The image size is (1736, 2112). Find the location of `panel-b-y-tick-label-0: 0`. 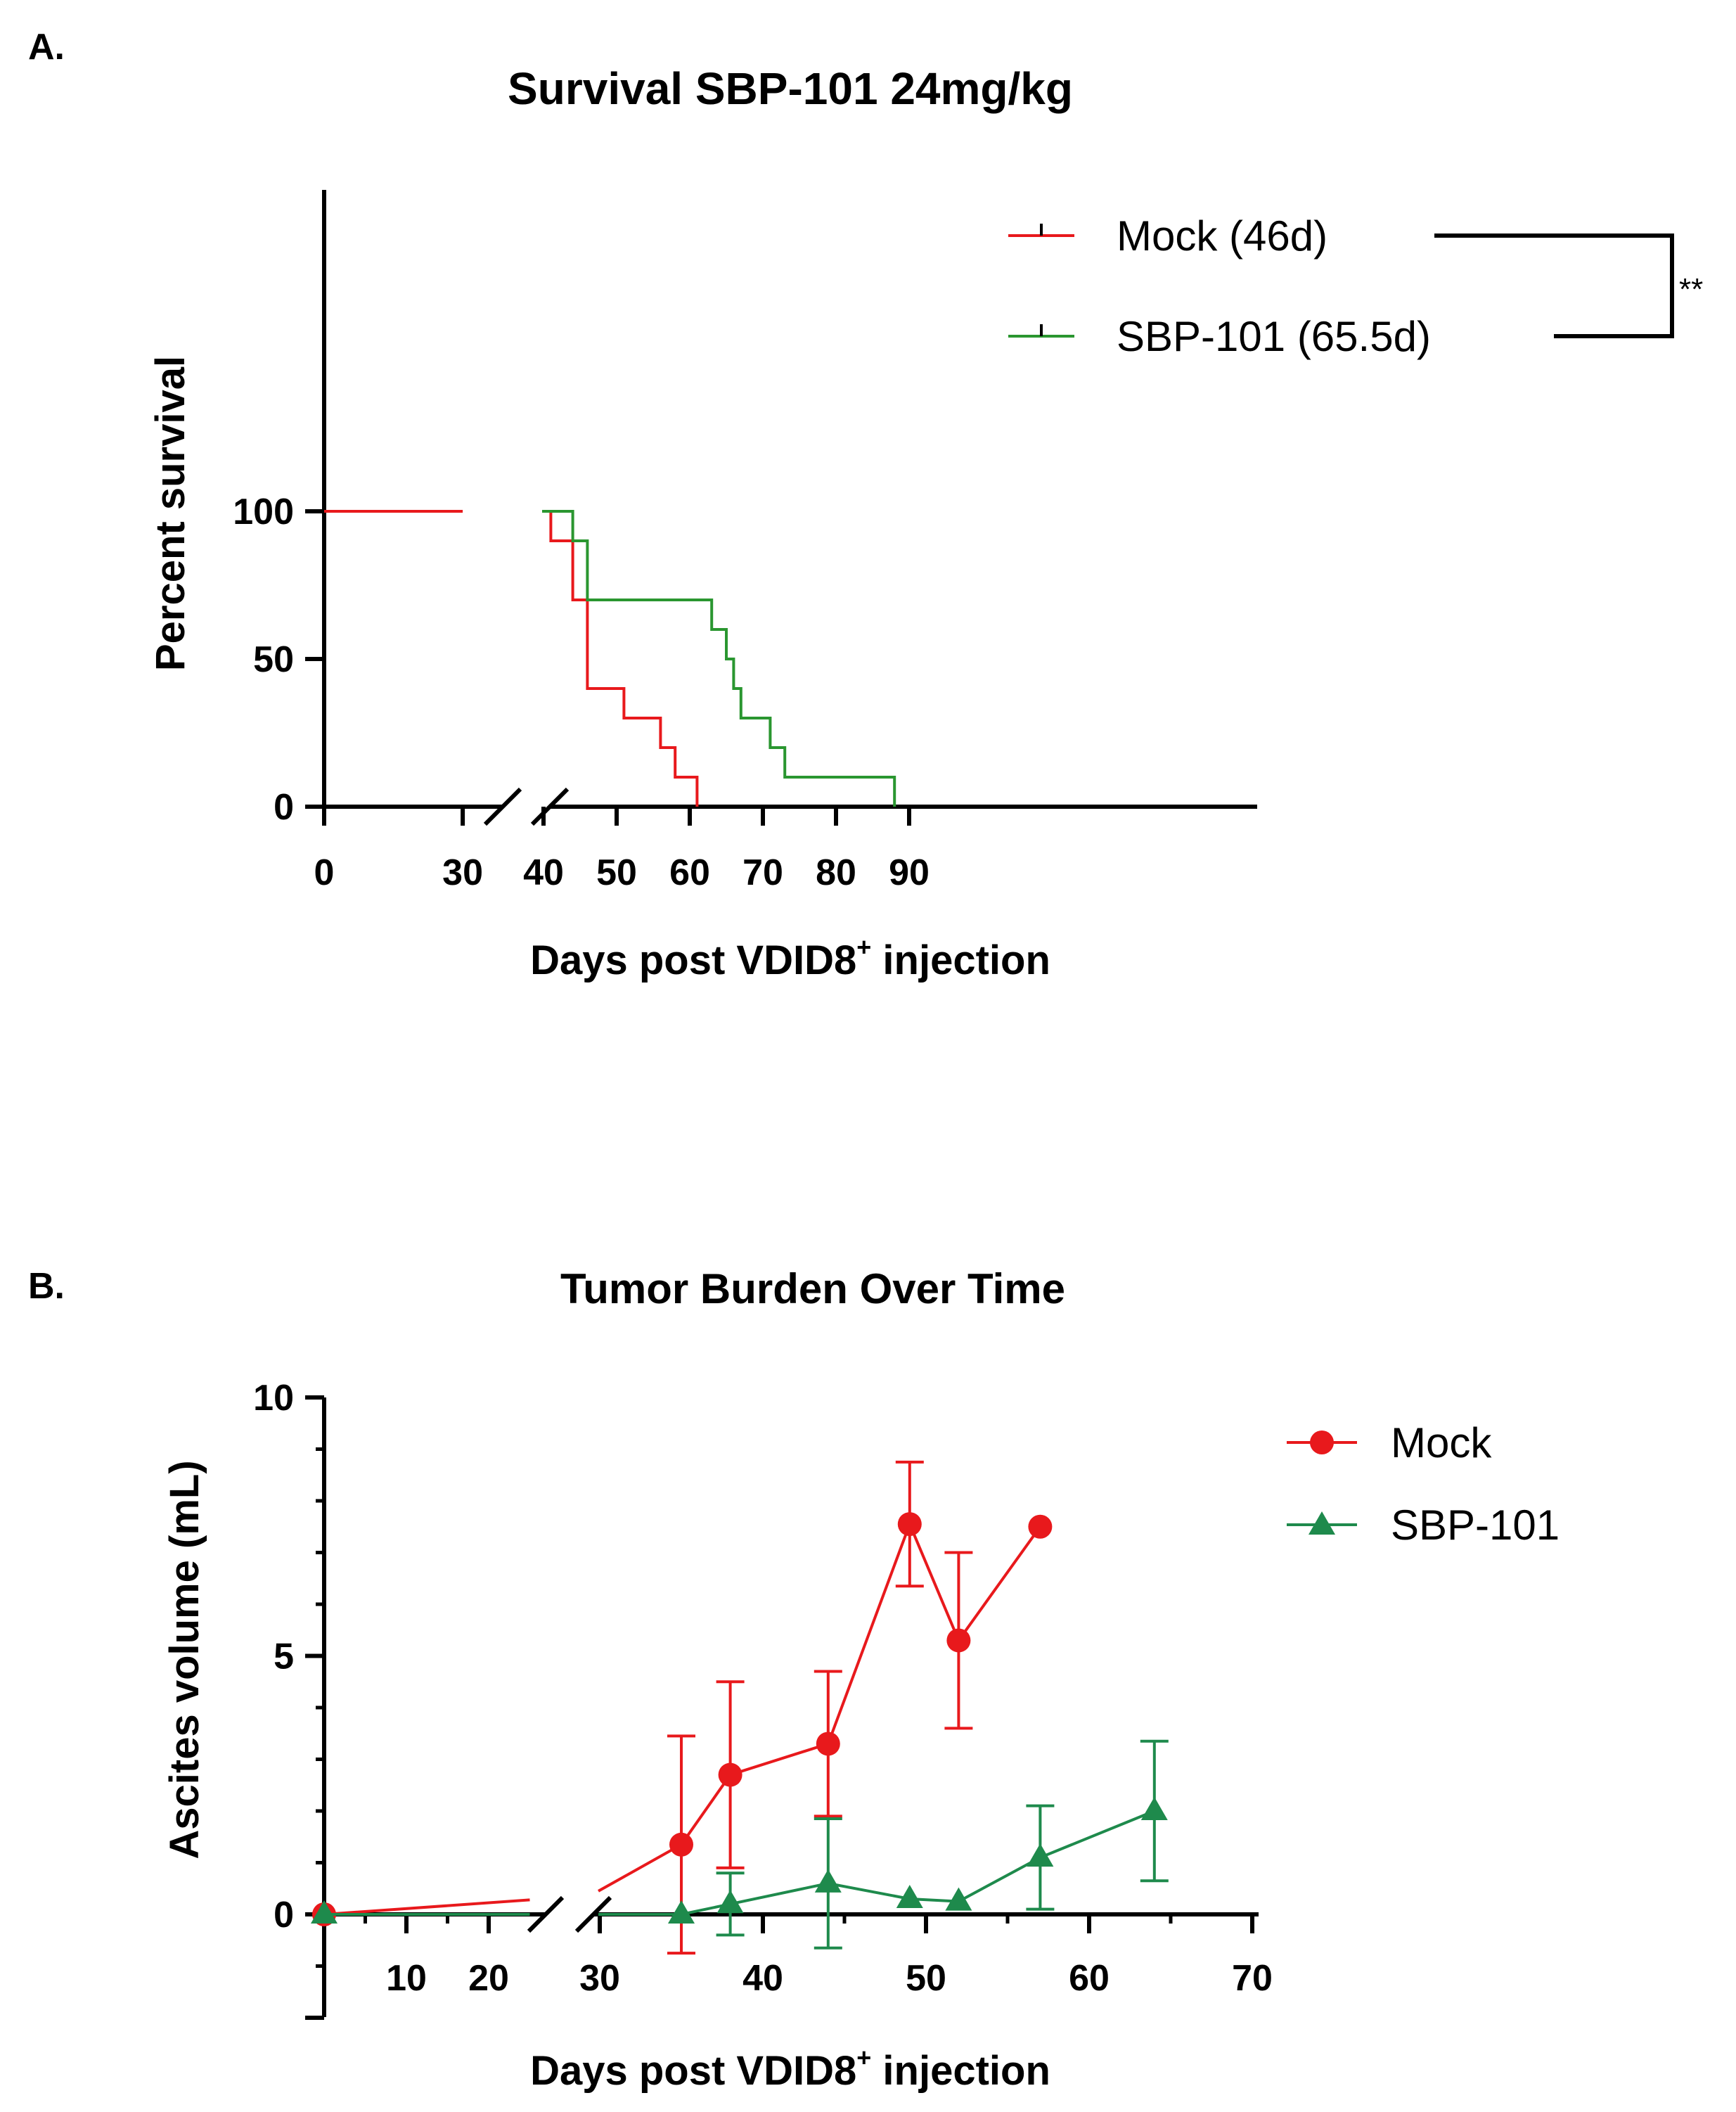

panel-b-y-tick-label-0: 0 is located at coordinates (284, 1915).